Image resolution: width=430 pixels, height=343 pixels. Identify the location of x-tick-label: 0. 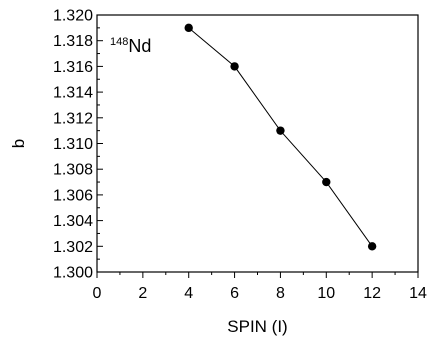
(97, 293).